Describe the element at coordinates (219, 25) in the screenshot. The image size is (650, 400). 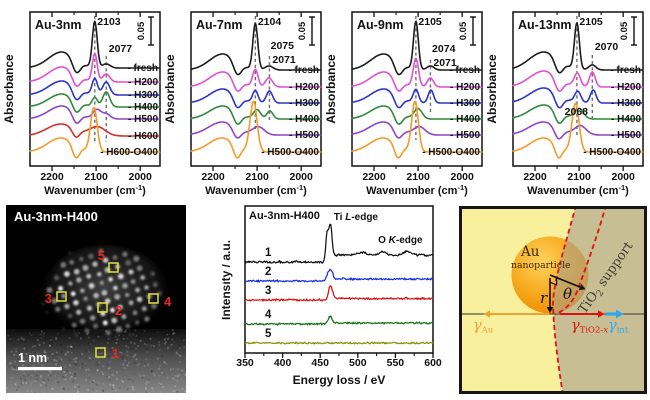
I see `panel-title: Au-7nm` at that location.